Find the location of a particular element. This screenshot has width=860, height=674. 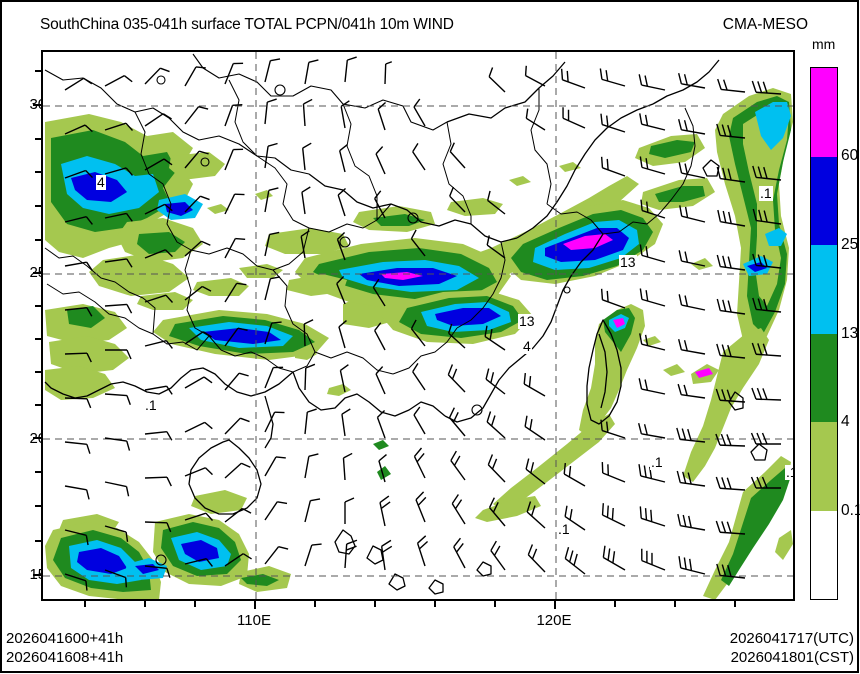

tick-lat-15n is located at coordinates (37, 575).